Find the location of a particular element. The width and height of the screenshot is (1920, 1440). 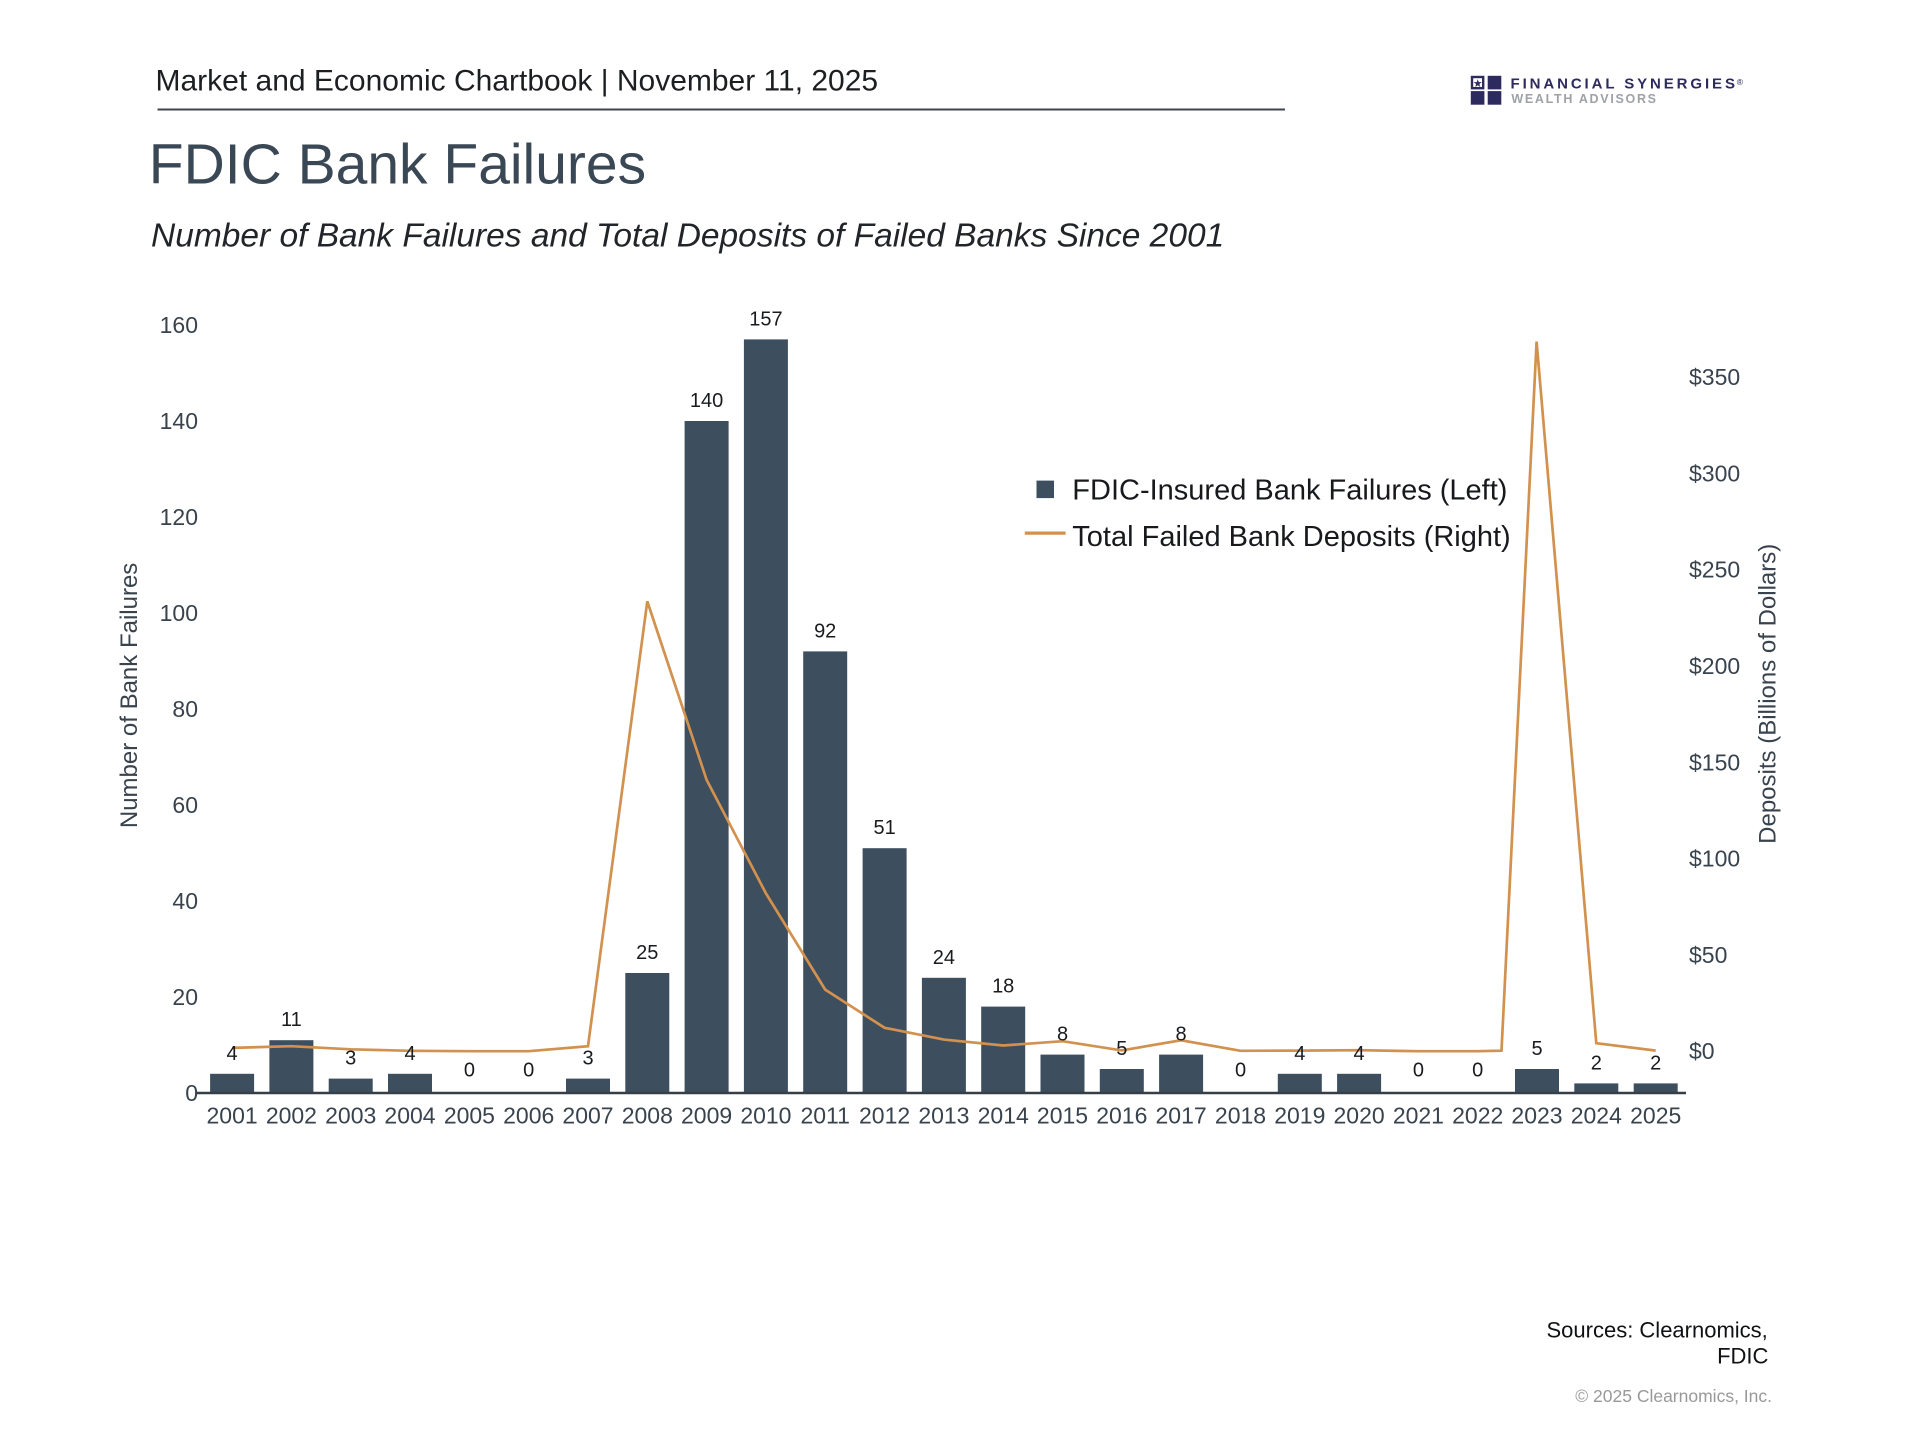

svg-text: 100 is located at coordinates (179, 613).